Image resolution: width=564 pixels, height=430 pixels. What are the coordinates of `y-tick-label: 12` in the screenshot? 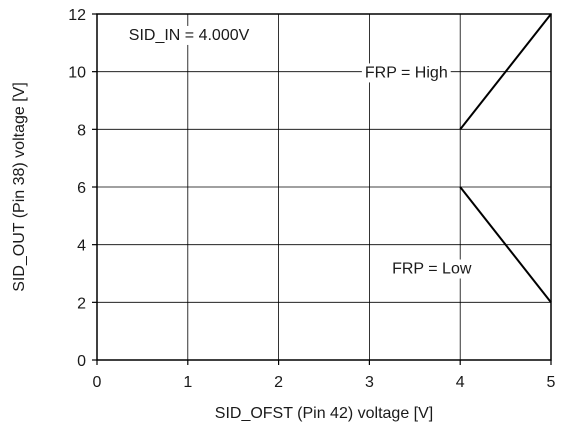 It's located at (77, 15).